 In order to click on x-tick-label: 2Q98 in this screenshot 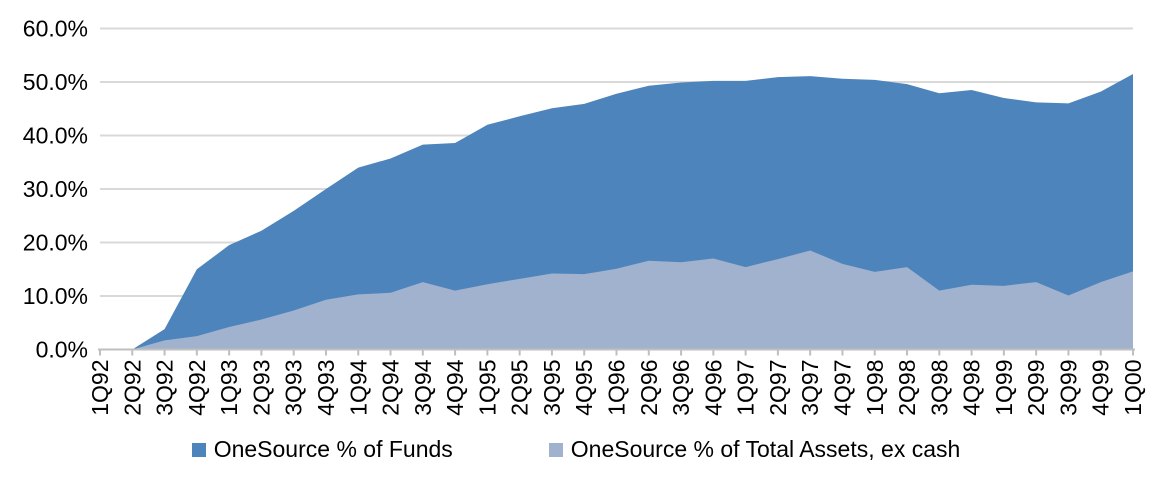, I will do `click(907, 388)`.